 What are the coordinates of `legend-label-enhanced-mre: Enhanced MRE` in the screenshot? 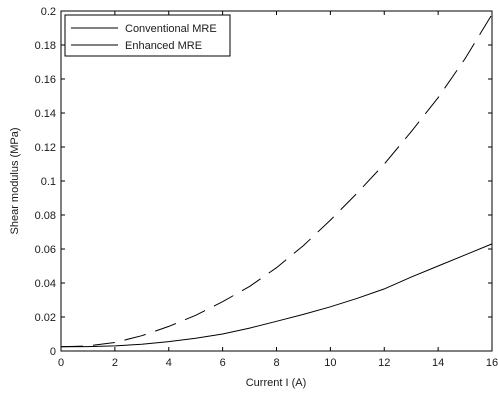 It's located at (163, 46).